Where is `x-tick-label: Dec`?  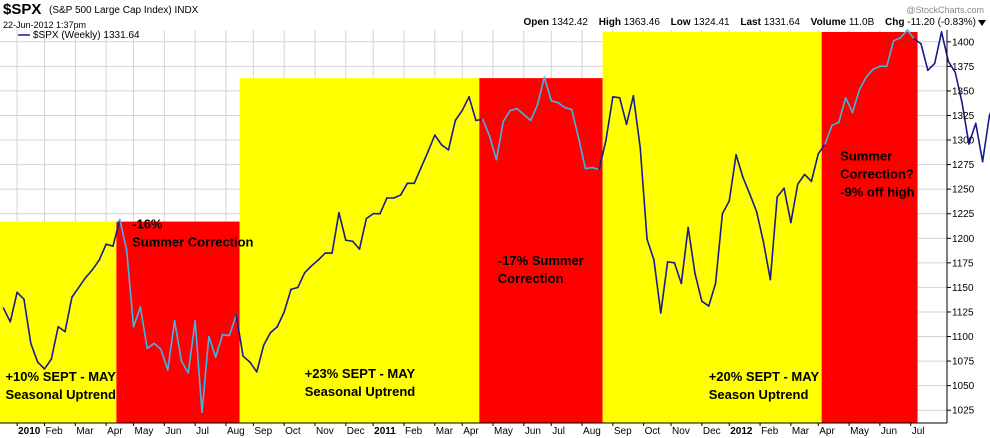 x-tick-label: Dec is located at coordinates (712, 431).